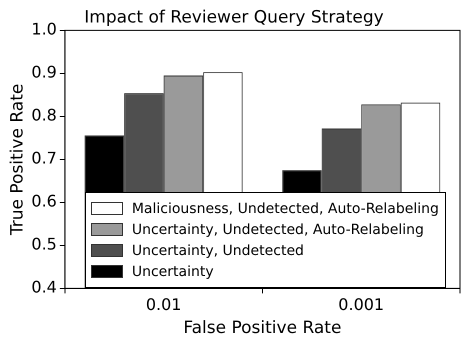  What do you see at coordinates (44, 201) in the screenshot?
I see `y-tick-label: 0.6` at bounding box center [44, 201].